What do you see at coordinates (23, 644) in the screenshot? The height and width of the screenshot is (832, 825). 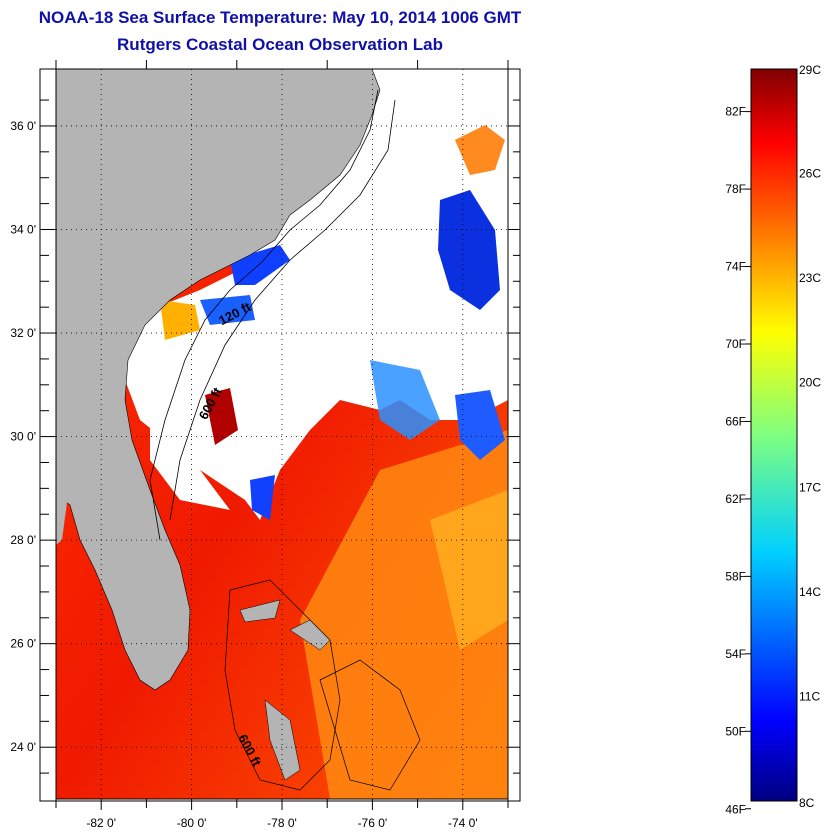 I see `lat-tick-label: 26 0'` at bounding box center [23, 644].